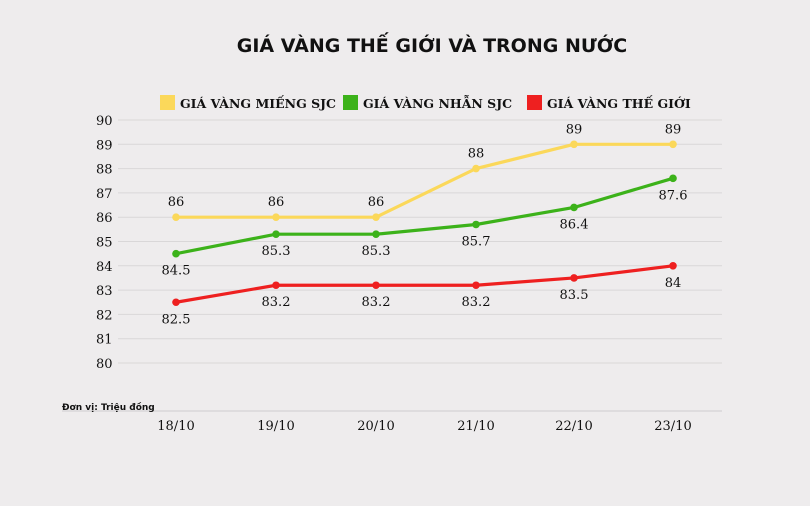  What do you see at coordinates (104, 291) in the screenshot?
I see `y-tick-label: 83` at bounding box center [104, 291].